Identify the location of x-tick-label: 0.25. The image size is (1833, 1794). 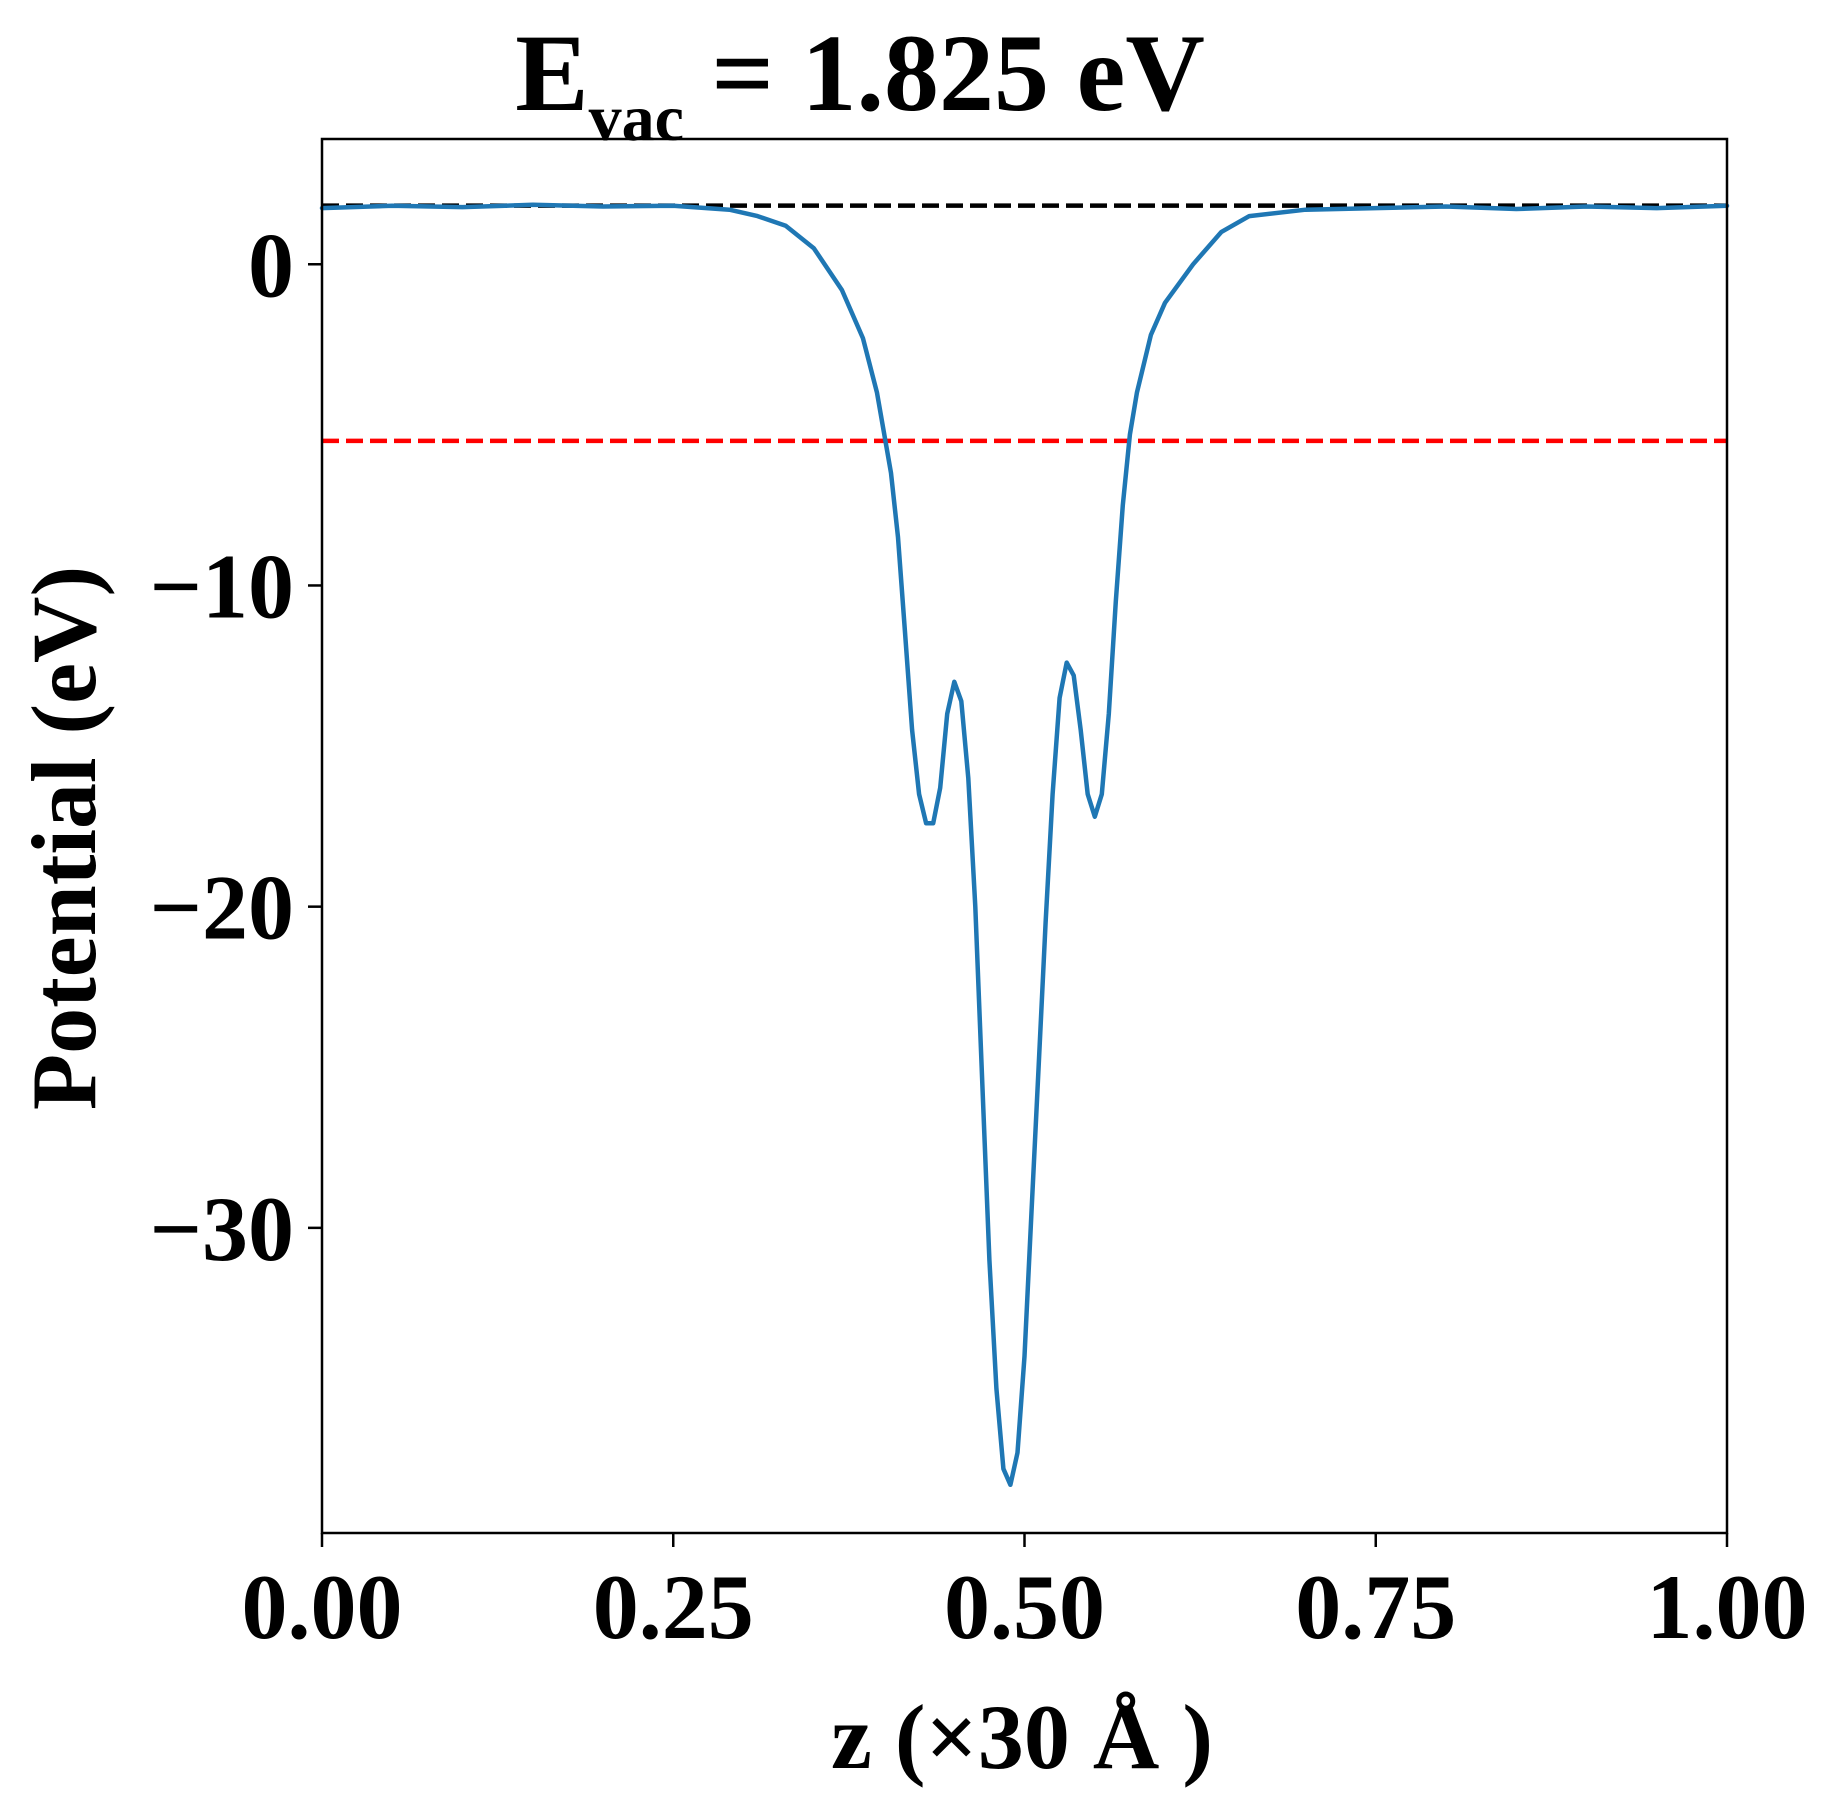
(673, 1607).